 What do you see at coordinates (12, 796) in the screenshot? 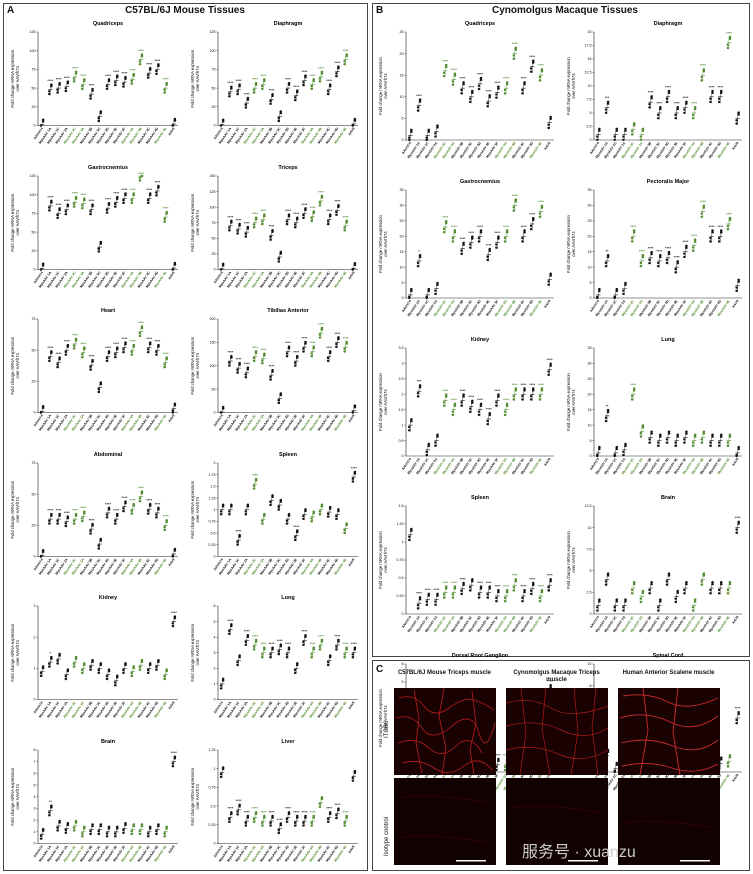
I see `y-axis-label-line-1: Fold change mRNA expression` at bounding box center [12, 796].